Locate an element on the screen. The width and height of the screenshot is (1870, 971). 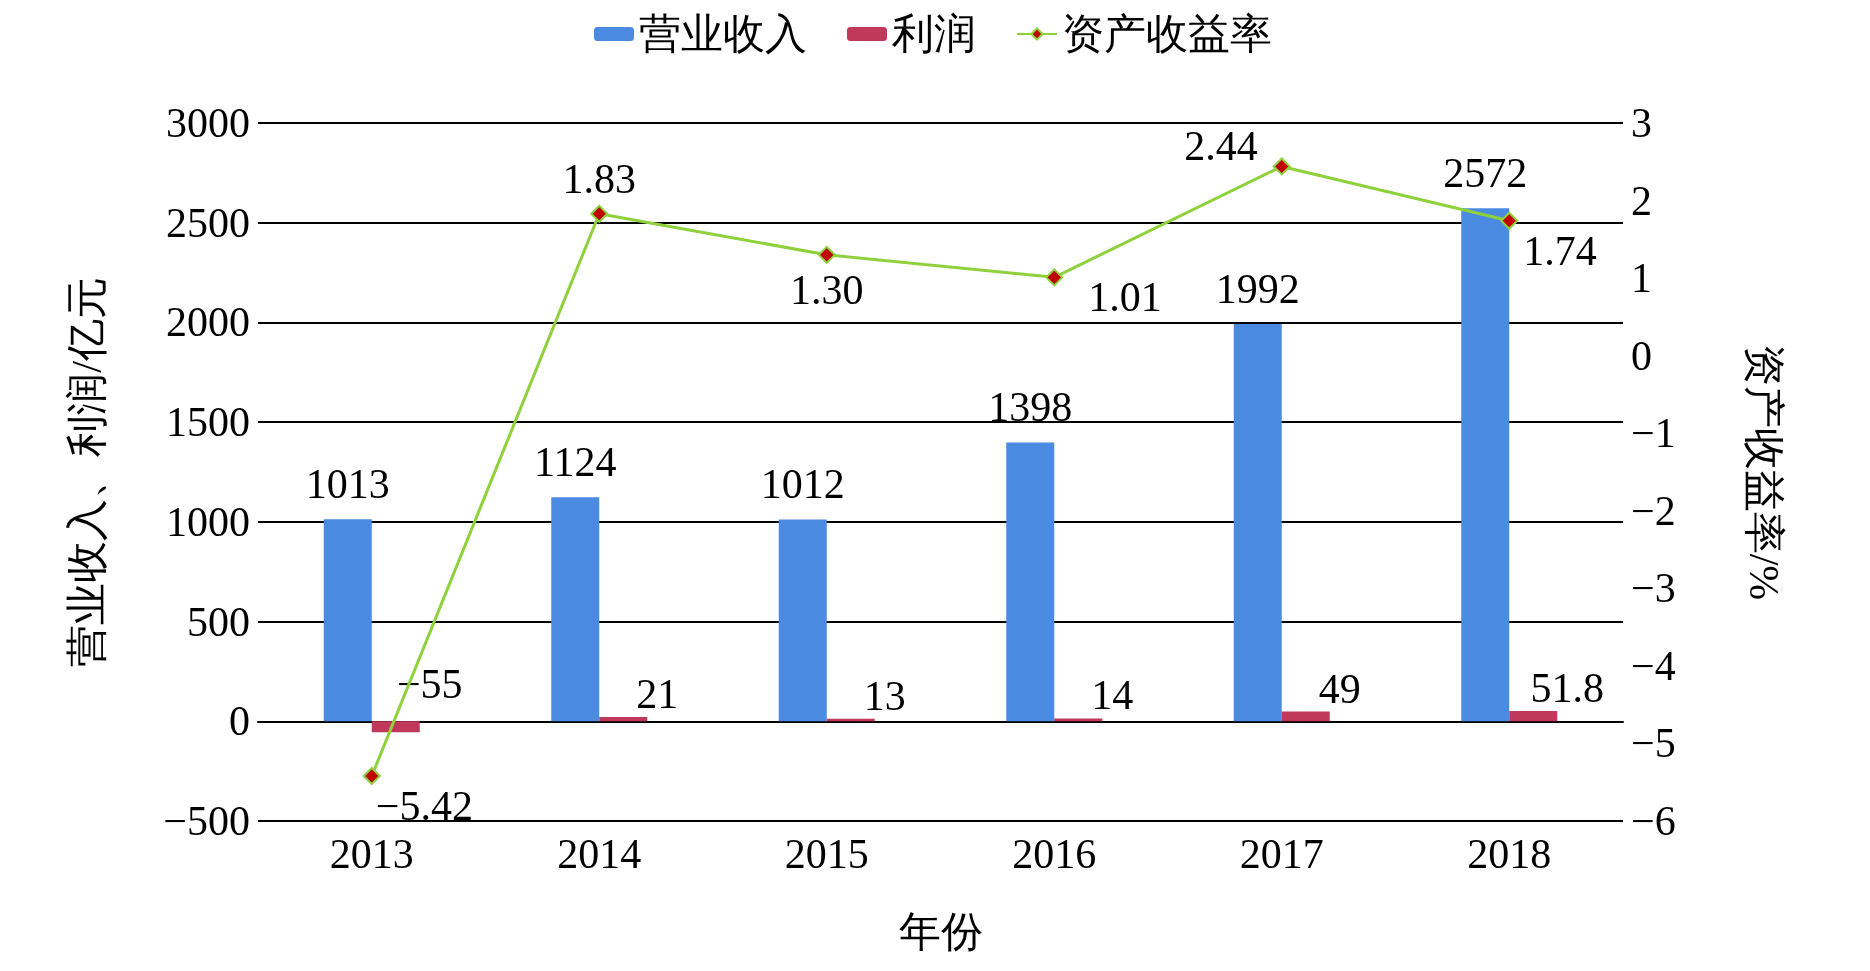
data-label: 49 is located at coordinates (1339, 688).